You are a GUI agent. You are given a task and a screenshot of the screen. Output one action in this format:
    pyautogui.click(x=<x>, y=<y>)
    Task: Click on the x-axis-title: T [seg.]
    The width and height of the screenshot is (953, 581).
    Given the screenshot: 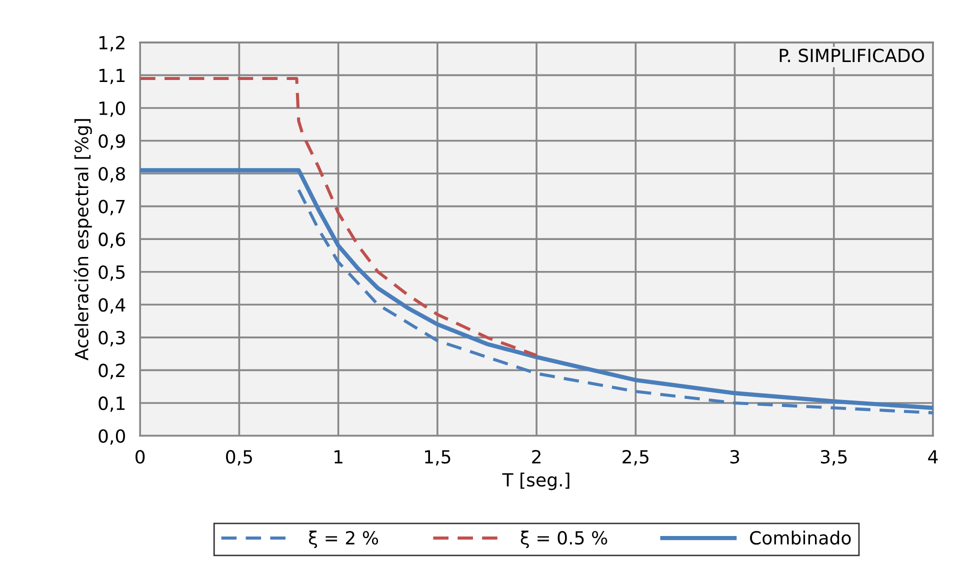 What is the action you would take?
    pyautogui.click(x=536, y=481)
    